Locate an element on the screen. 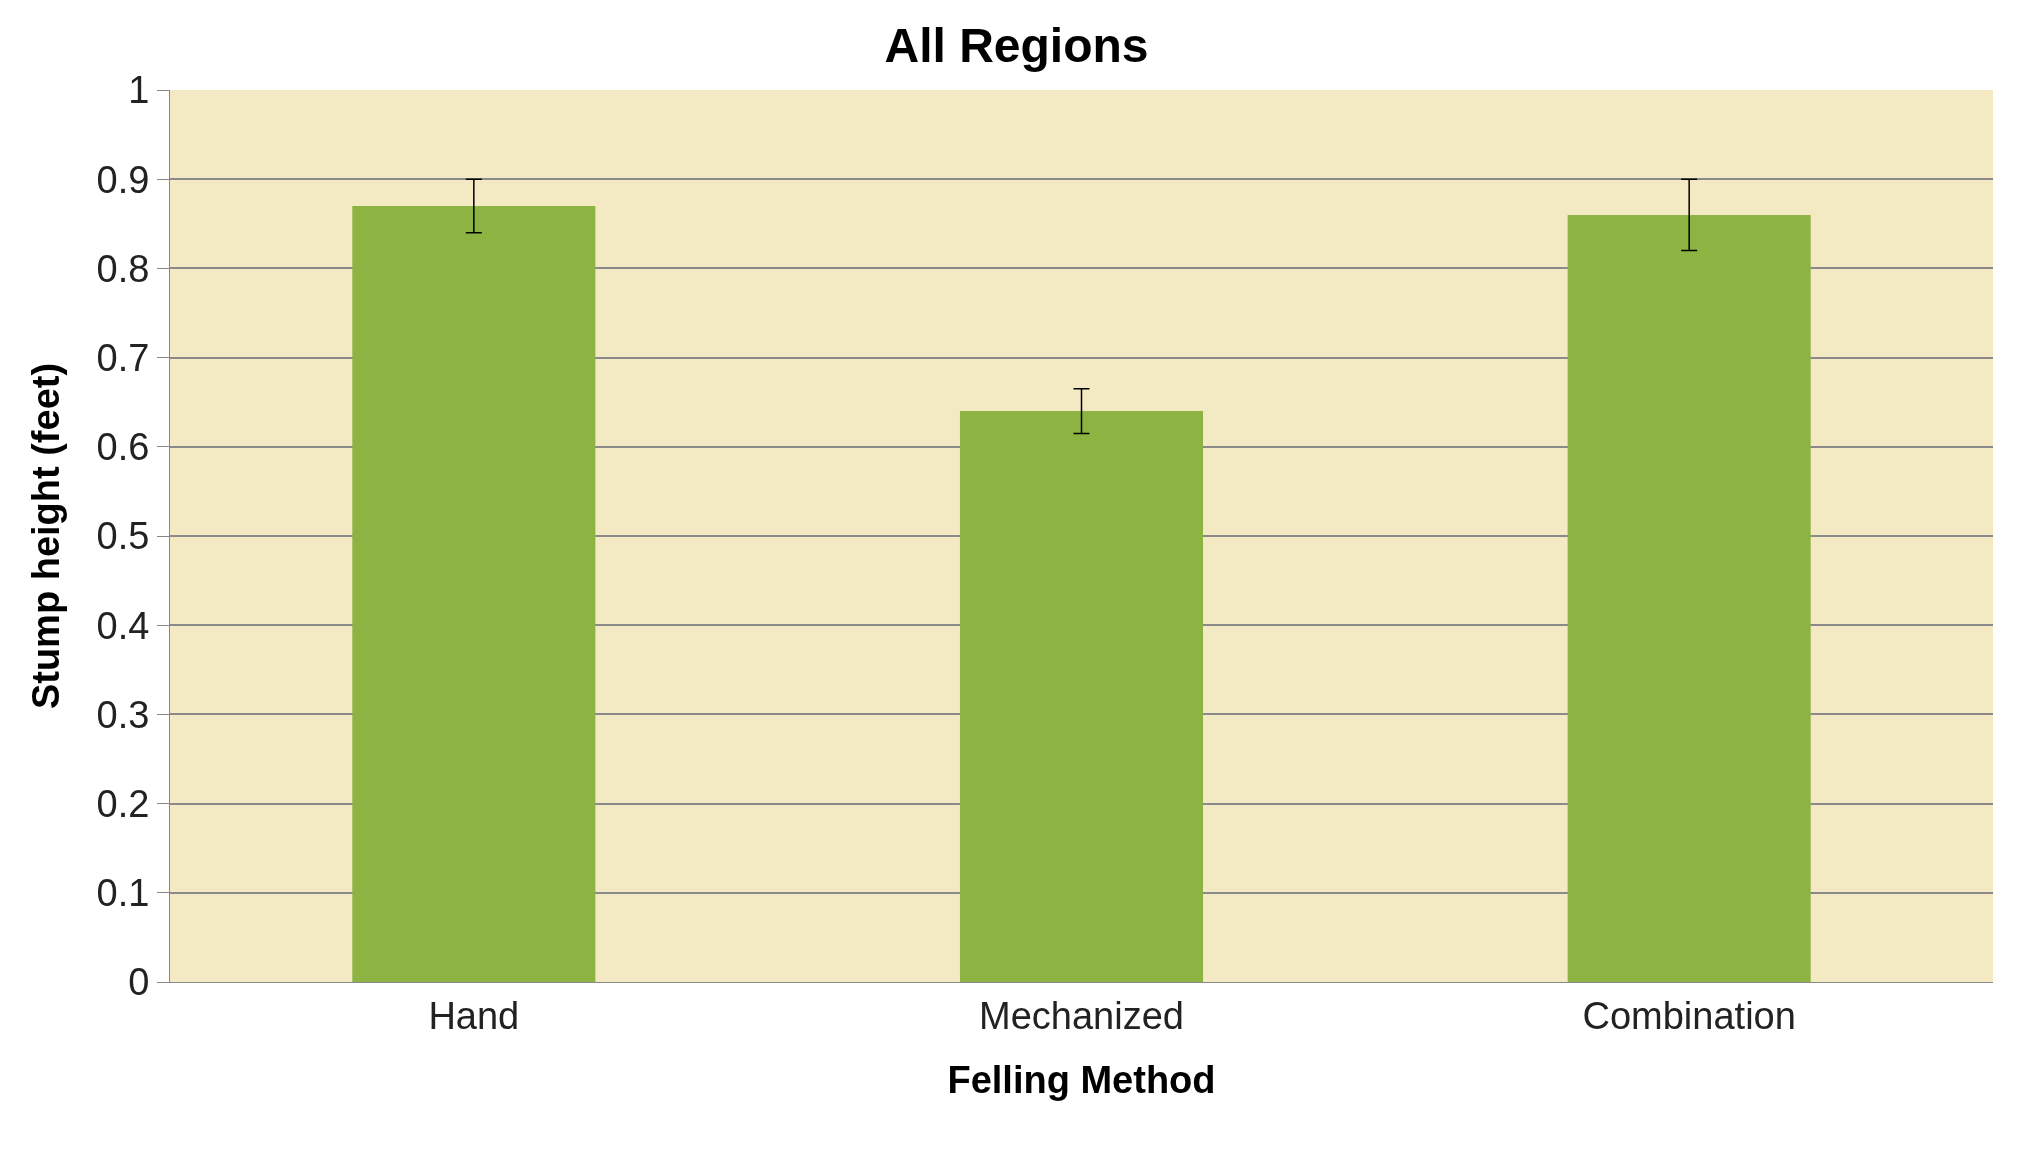 The image size is (2033, 1152). x-axis-title: Felling Method is located at coordinates (1081, 1079).